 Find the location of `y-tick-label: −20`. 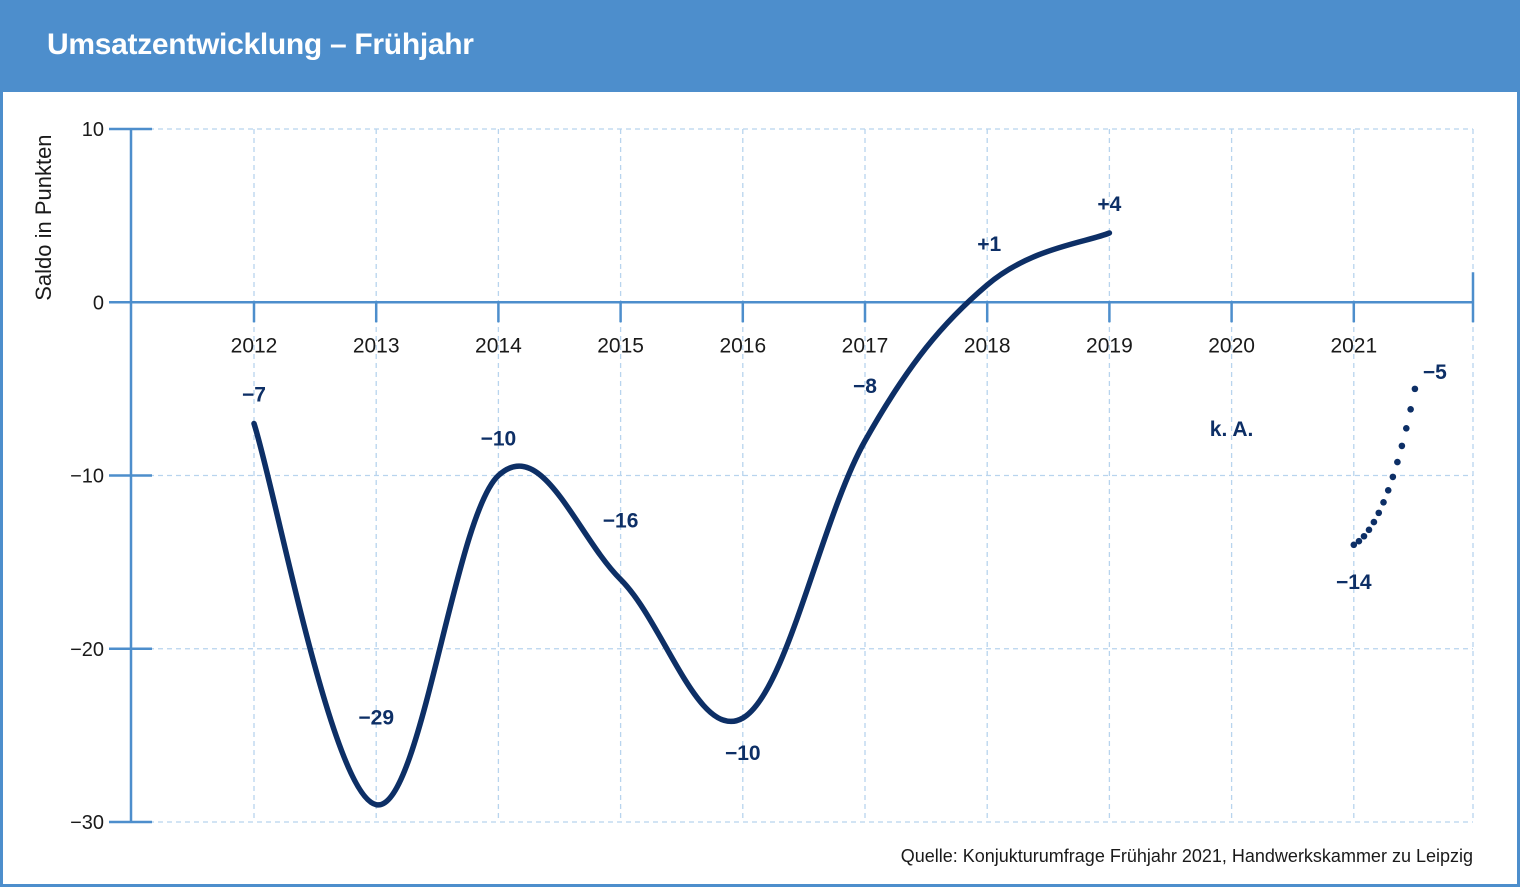

y-tick-label: −20 is located at coordinates (87, 650).